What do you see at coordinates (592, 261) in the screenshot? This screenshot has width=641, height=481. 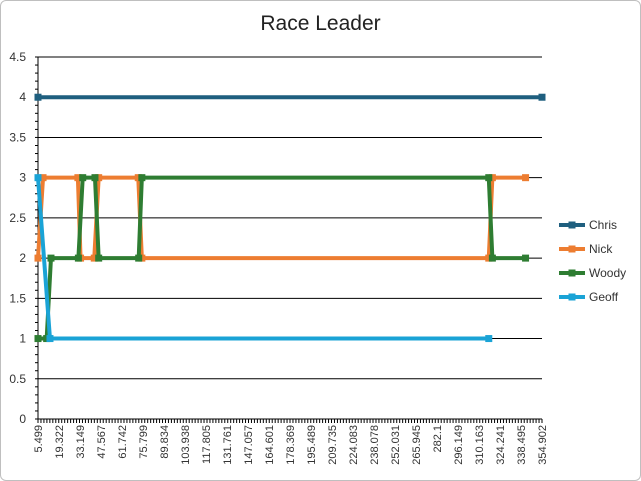 I see `legend: Chris Nick Woody Geoff` at bounding box center [592, 261].